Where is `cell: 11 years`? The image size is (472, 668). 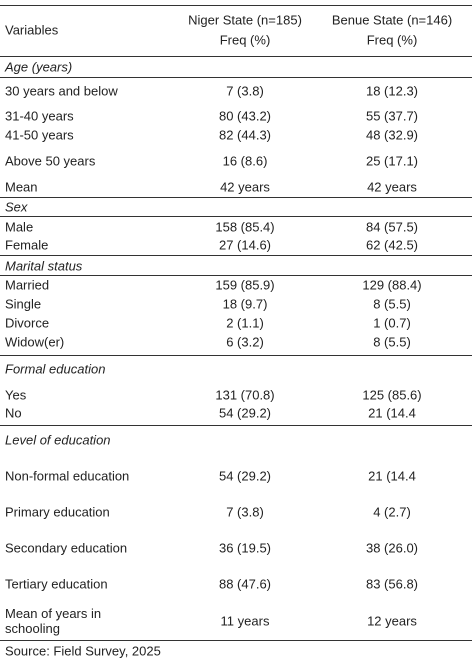
cell: 11 years is located at coordinates (245, 621).